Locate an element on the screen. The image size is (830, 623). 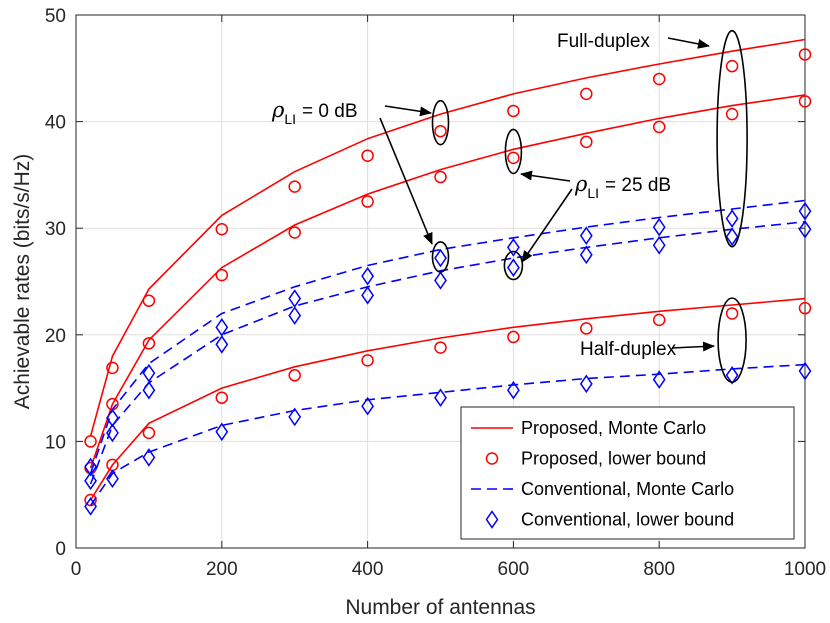
arrow-half-duplex is located at coordinates (693, 346).